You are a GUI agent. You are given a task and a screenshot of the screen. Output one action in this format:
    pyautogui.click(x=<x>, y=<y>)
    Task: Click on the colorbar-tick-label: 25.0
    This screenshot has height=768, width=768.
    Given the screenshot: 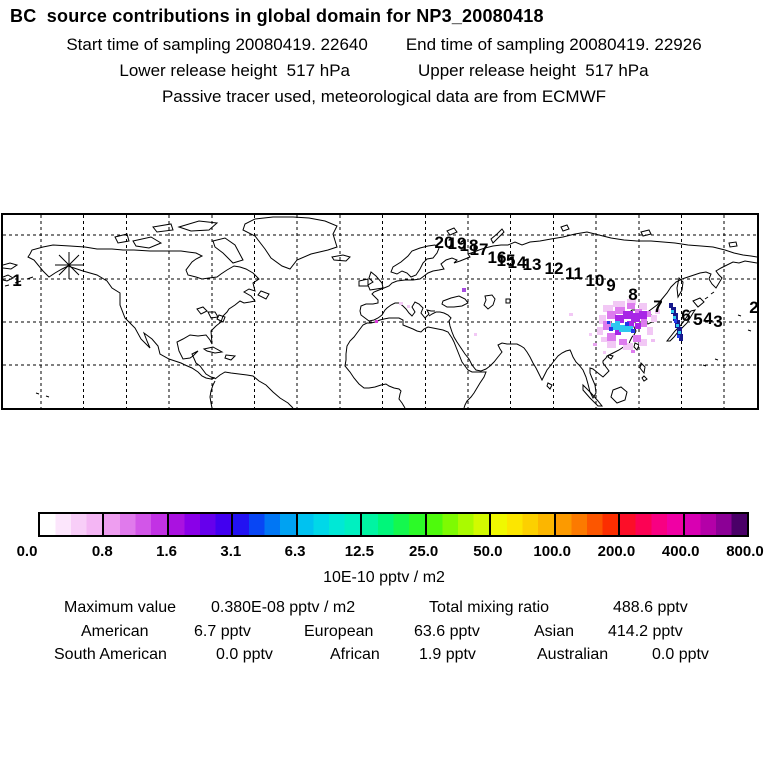 What is the action you would take?
    pyautogui.click(x=424, y=551)
    